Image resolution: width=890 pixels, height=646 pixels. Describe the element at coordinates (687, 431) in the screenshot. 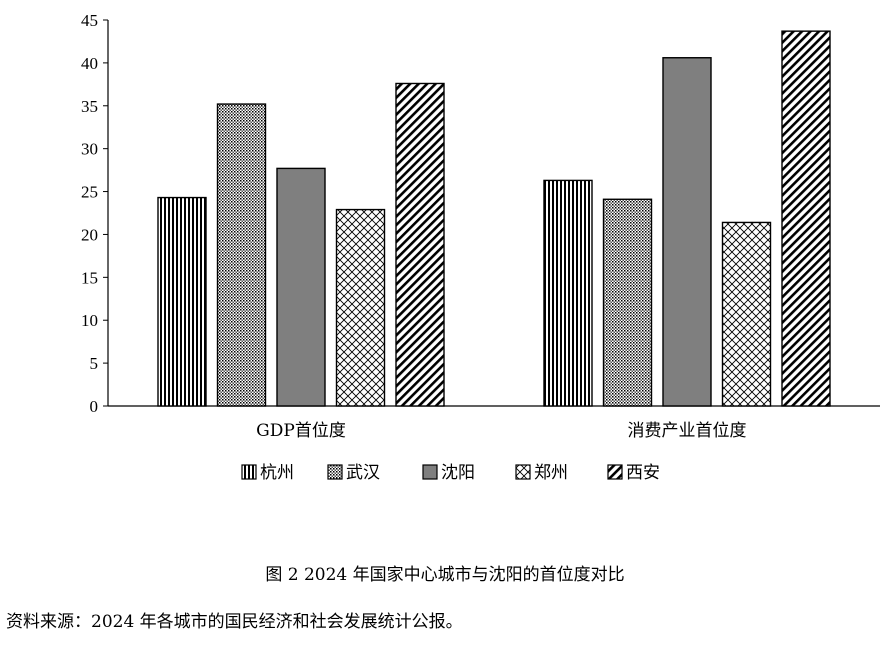

I see `x-category-label: 消费产业首位度` at that location.